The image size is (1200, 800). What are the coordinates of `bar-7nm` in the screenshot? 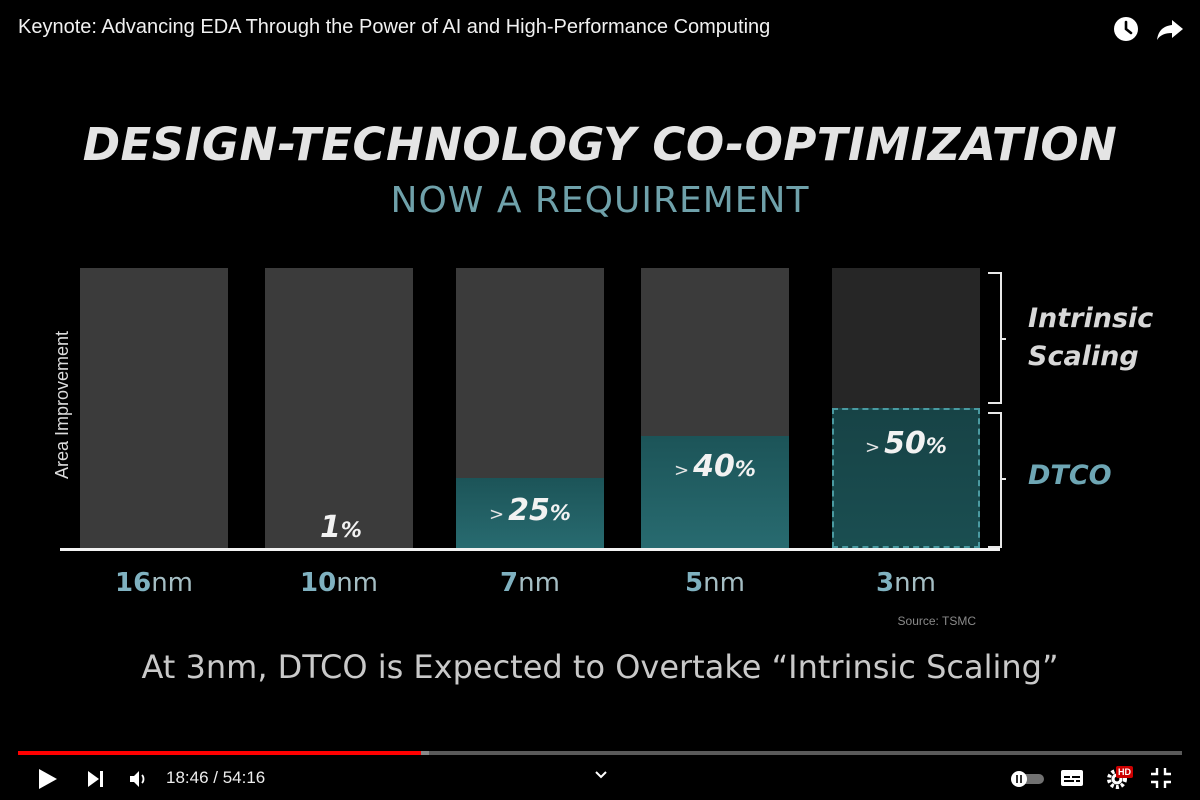 It's located at (530, 408).